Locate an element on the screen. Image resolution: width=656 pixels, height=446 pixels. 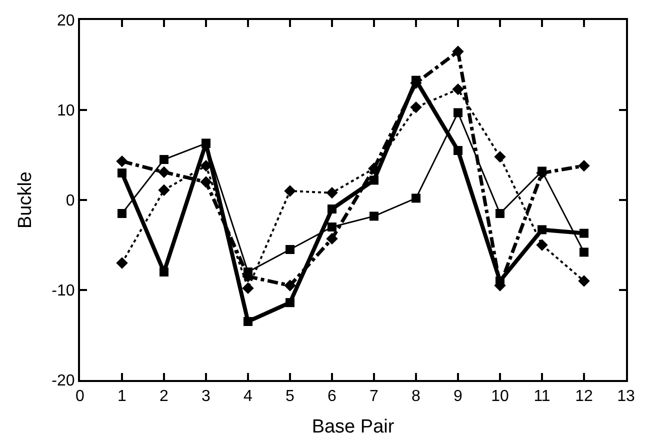
x-tick-label: 11 is located at coordinates (542, 397).